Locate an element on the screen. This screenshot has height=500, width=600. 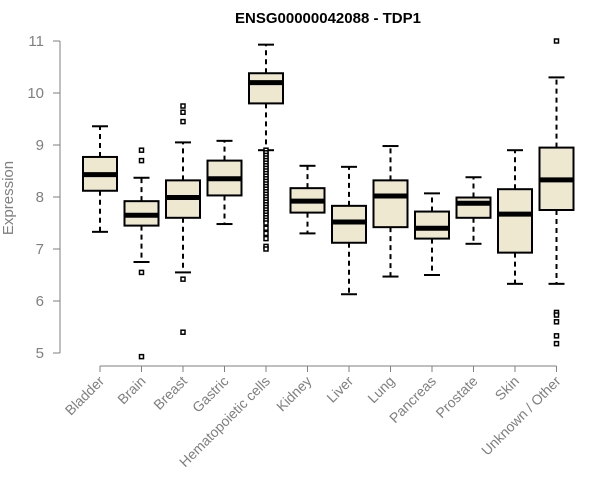
y-tick-label: 6 is located at coordinates (40, 301).